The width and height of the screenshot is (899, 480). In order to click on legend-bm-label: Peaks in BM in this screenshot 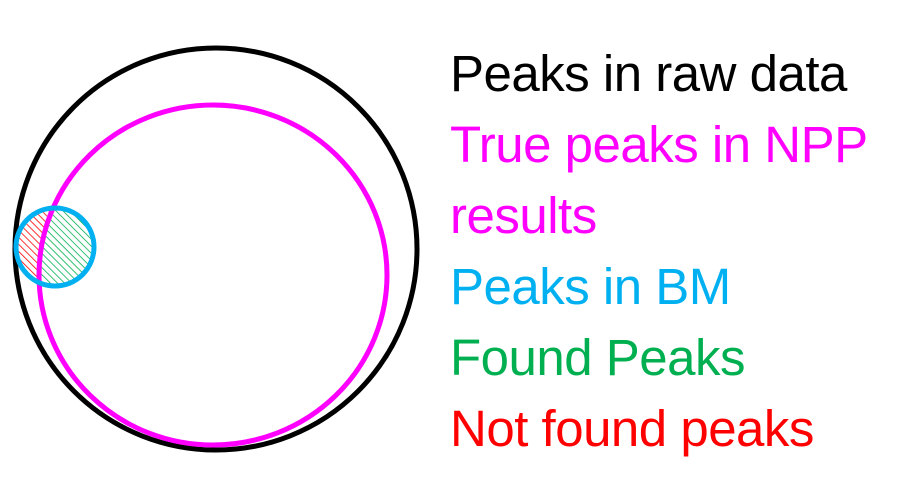, I will do `click(590, 286)`.